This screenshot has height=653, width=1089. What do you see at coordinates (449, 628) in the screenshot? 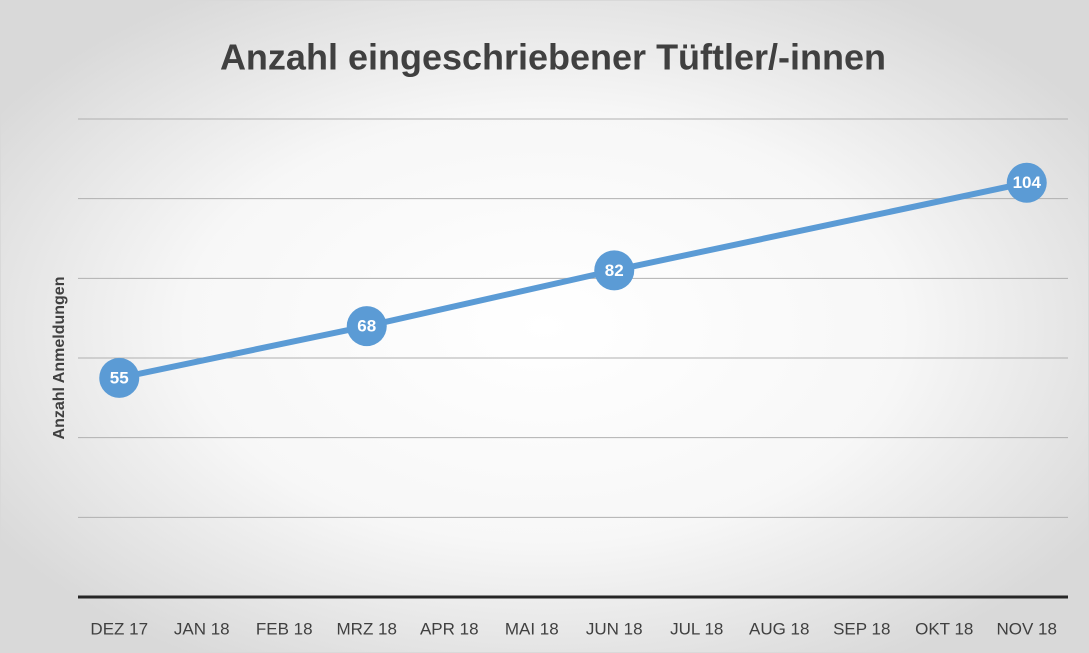
I see `x-tick-label: APR 18` at bounding box center [449, 628].